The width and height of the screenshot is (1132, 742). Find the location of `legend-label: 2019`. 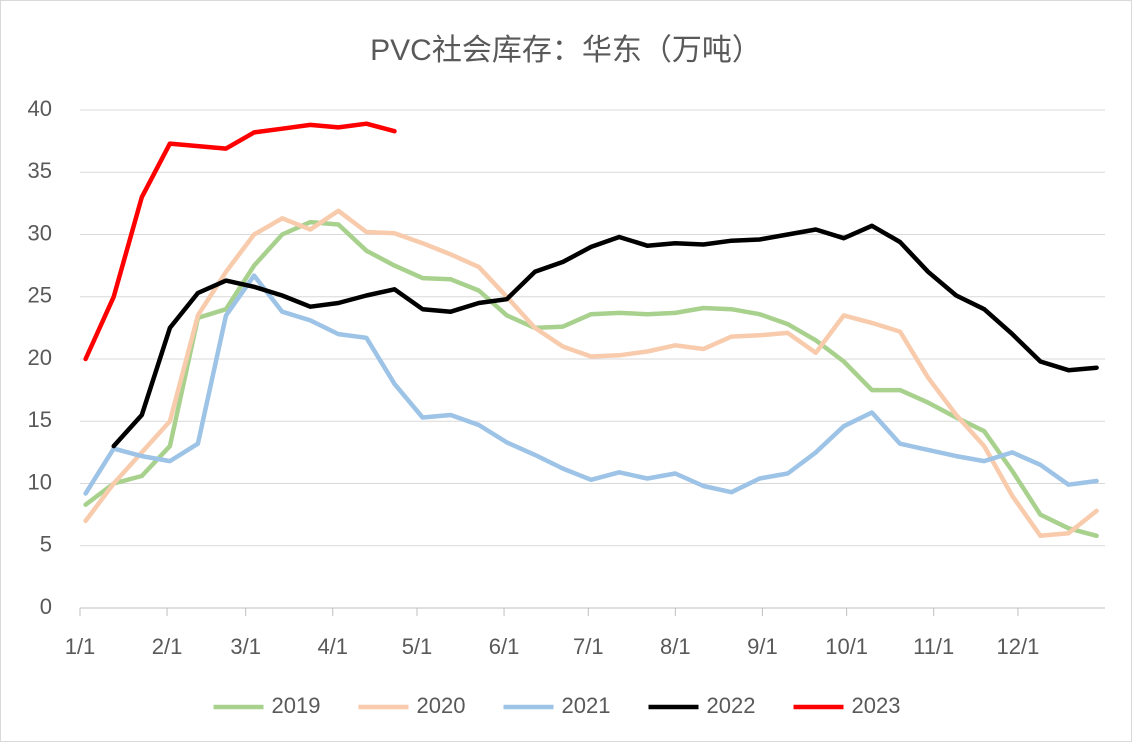

legend-label: 2019 is located at coordinates (296, 705).